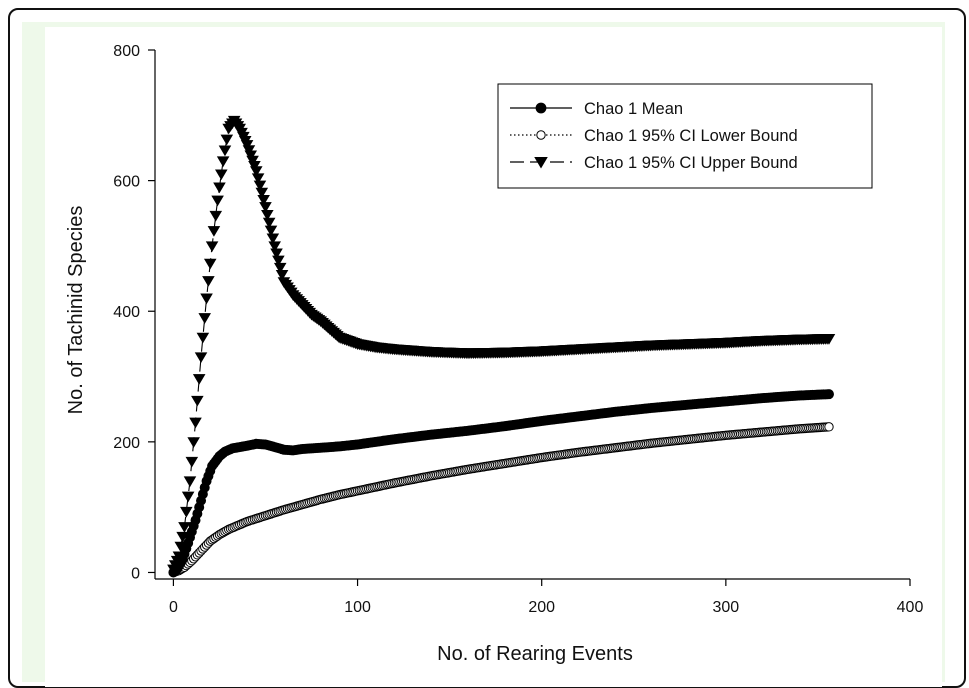 This screenshot has width=969, height=688. I want to click on legend-box, so click(685, 136).